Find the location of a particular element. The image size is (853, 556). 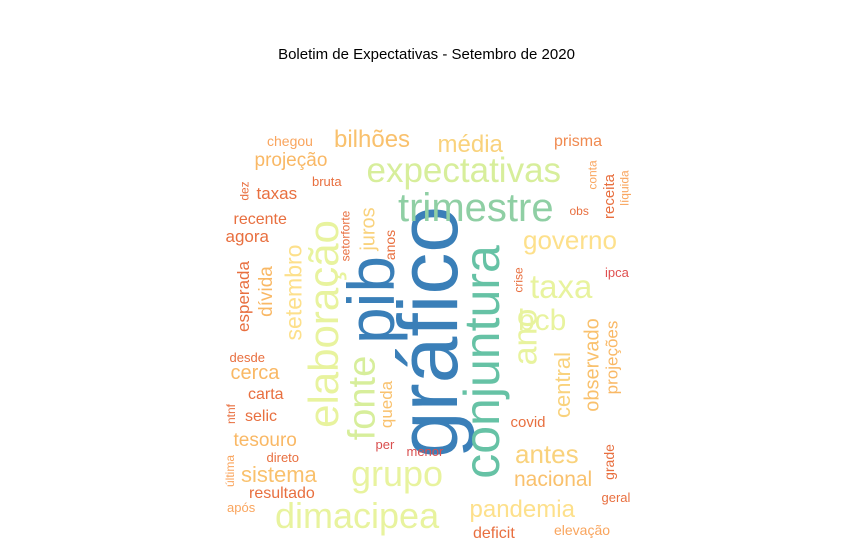

word: líquida is located at coordinates (624, 188).